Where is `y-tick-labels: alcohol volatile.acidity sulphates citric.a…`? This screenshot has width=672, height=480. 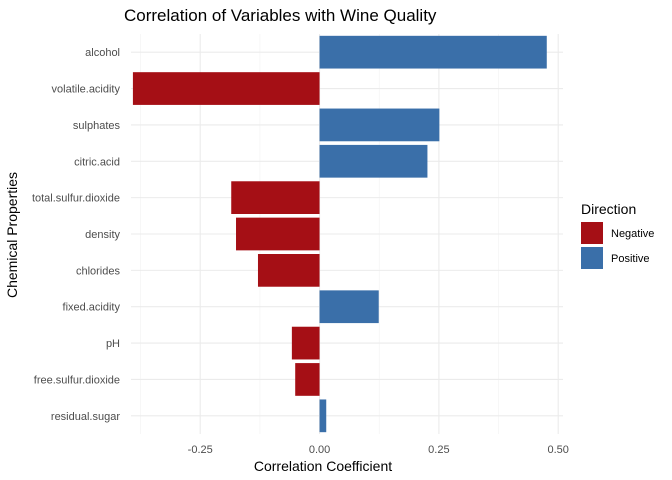 y-tick-labels: alcohol volatile.acidity sulphates citric.a… is located at coordinates (76, 235).